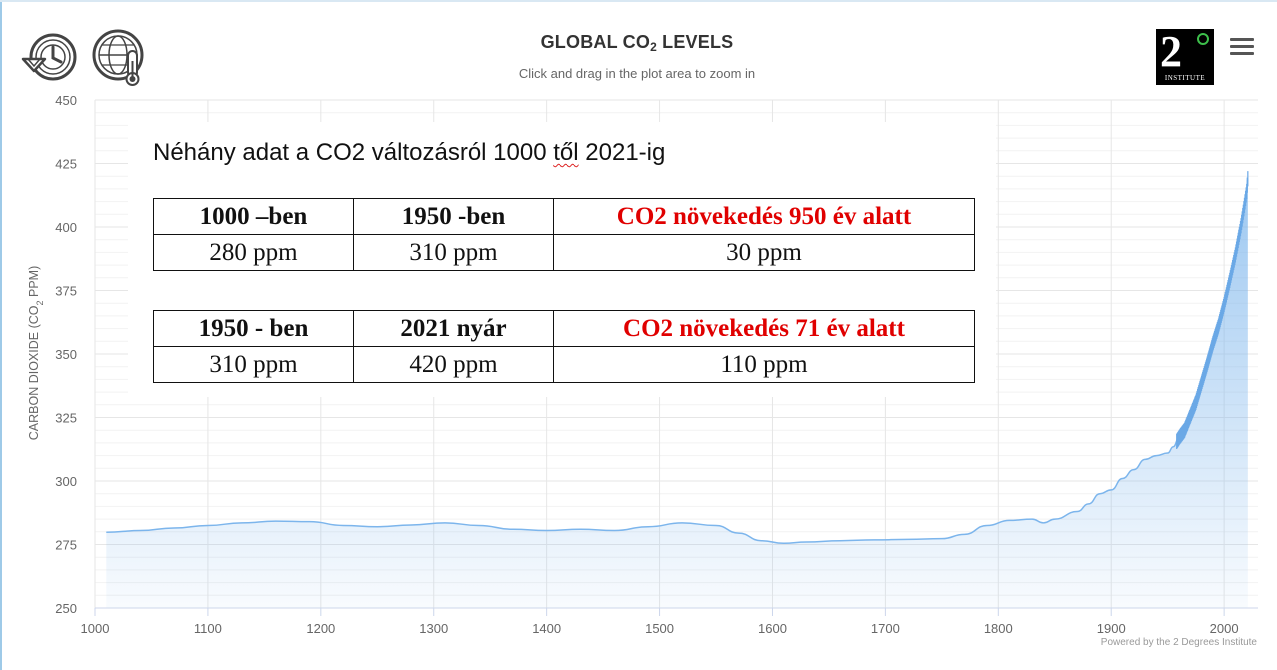 The height and width of the screenshot is (670, 1277). Describe the element at coordinates (453, 216) in the screenshot. I see `table-cell: 1950 -ben` at that location.